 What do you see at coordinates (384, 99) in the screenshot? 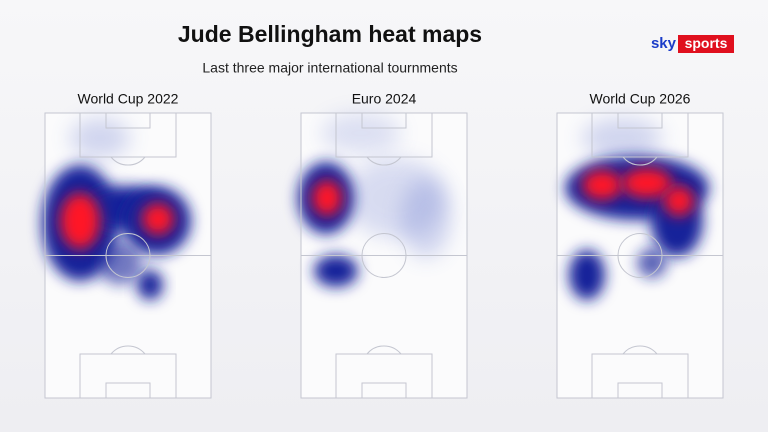
I see `panel-label: Euro 2024` at bounding box center [384, 99].